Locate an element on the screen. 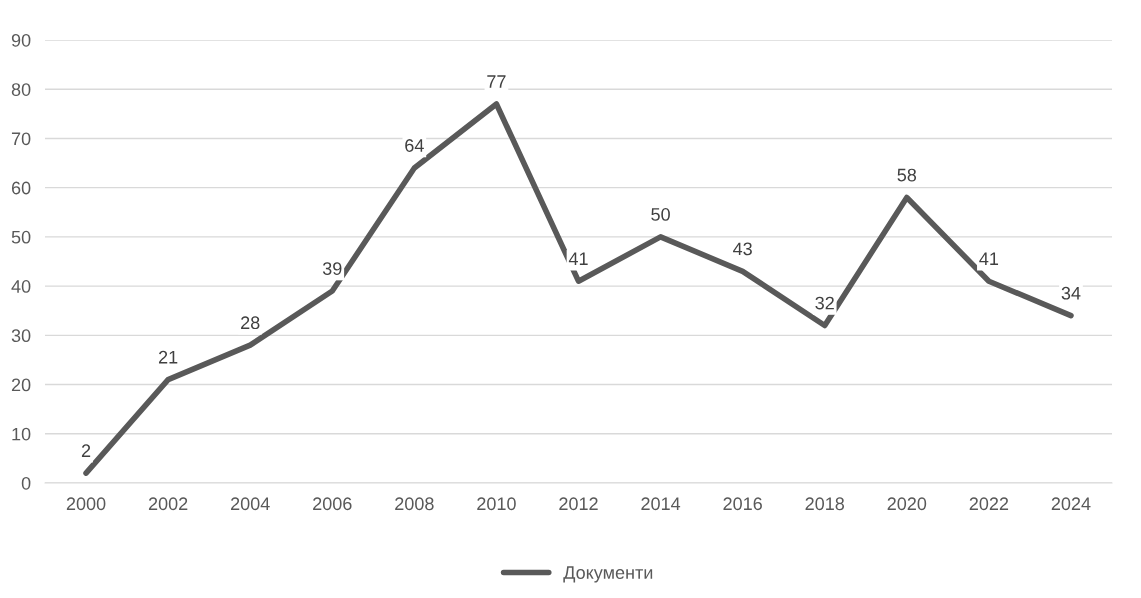  x-tick-label: 2016 is located at coordinates (742, 504).